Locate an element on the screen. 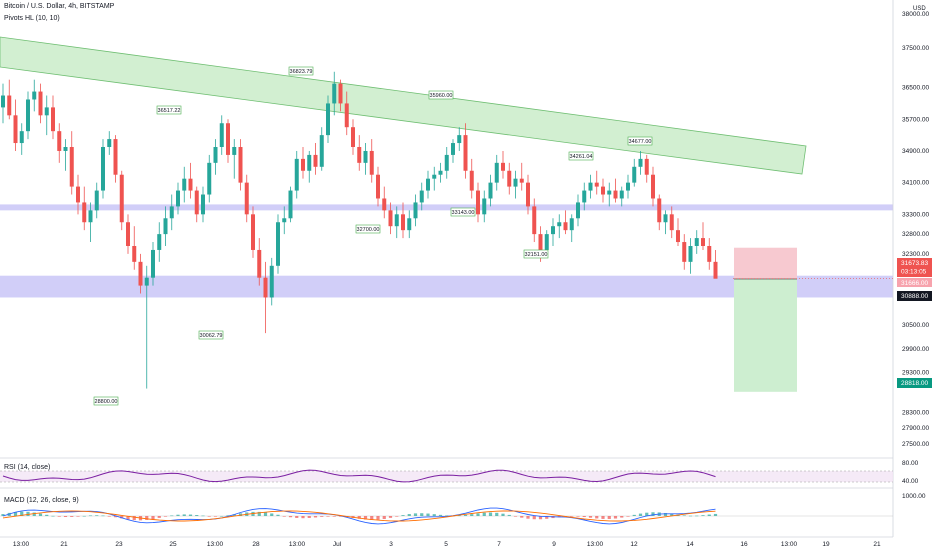 Image resolution: width=932 pixels, height=550 pixels. time-axis-tick: 12 is located at coordinates (634, 544).